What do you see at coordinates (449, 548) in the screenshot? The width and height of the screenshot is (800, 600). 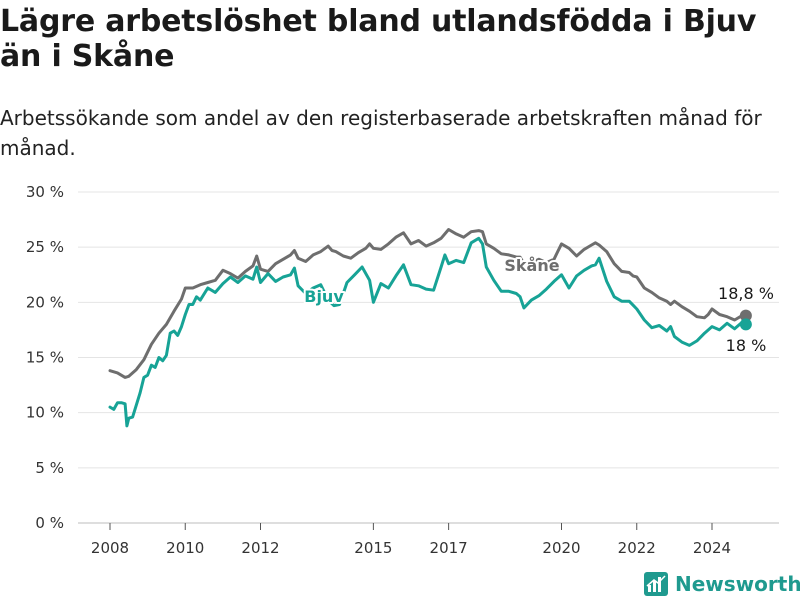 I see `x-tick-label: 2017` at bounding box center [449, 548].